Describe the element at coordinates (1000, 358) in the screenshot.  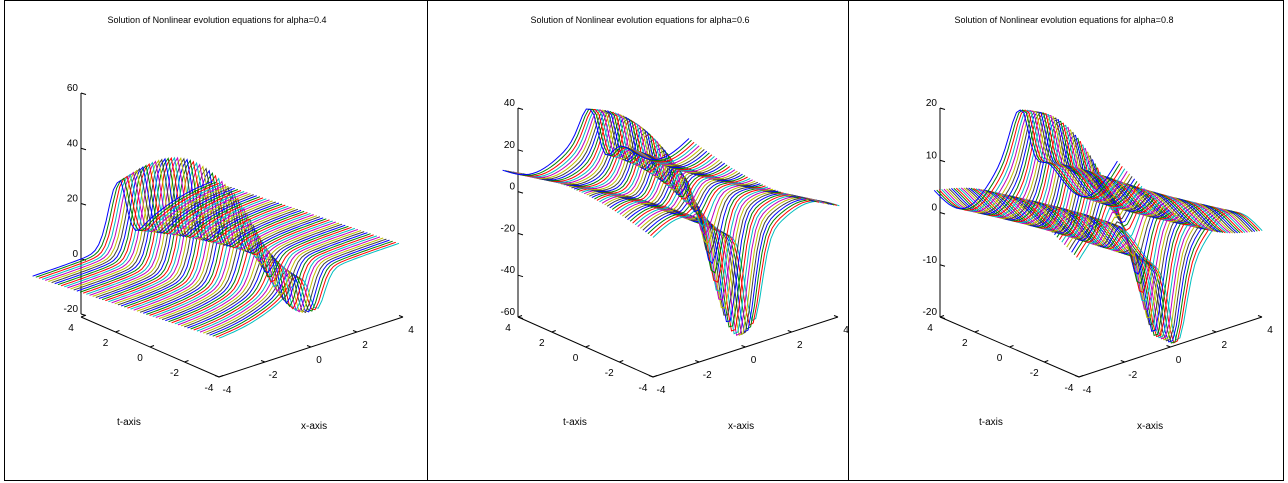
I see `t-tick-label: 0` at that location.